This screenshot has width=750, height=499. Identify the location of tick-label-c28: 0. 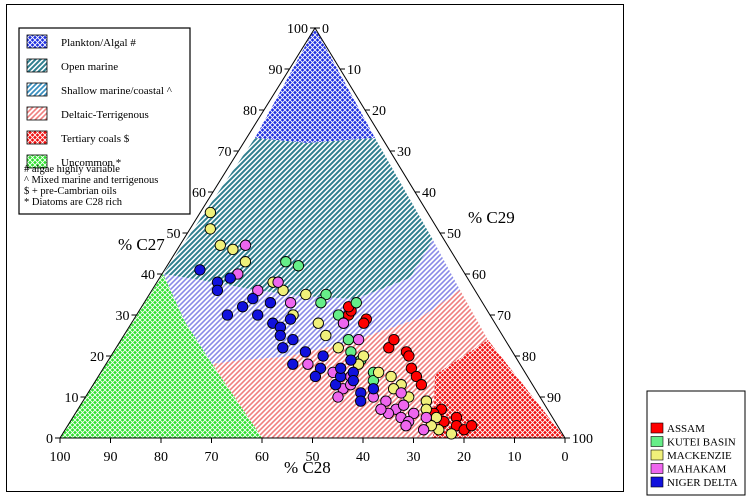
(565, 457).